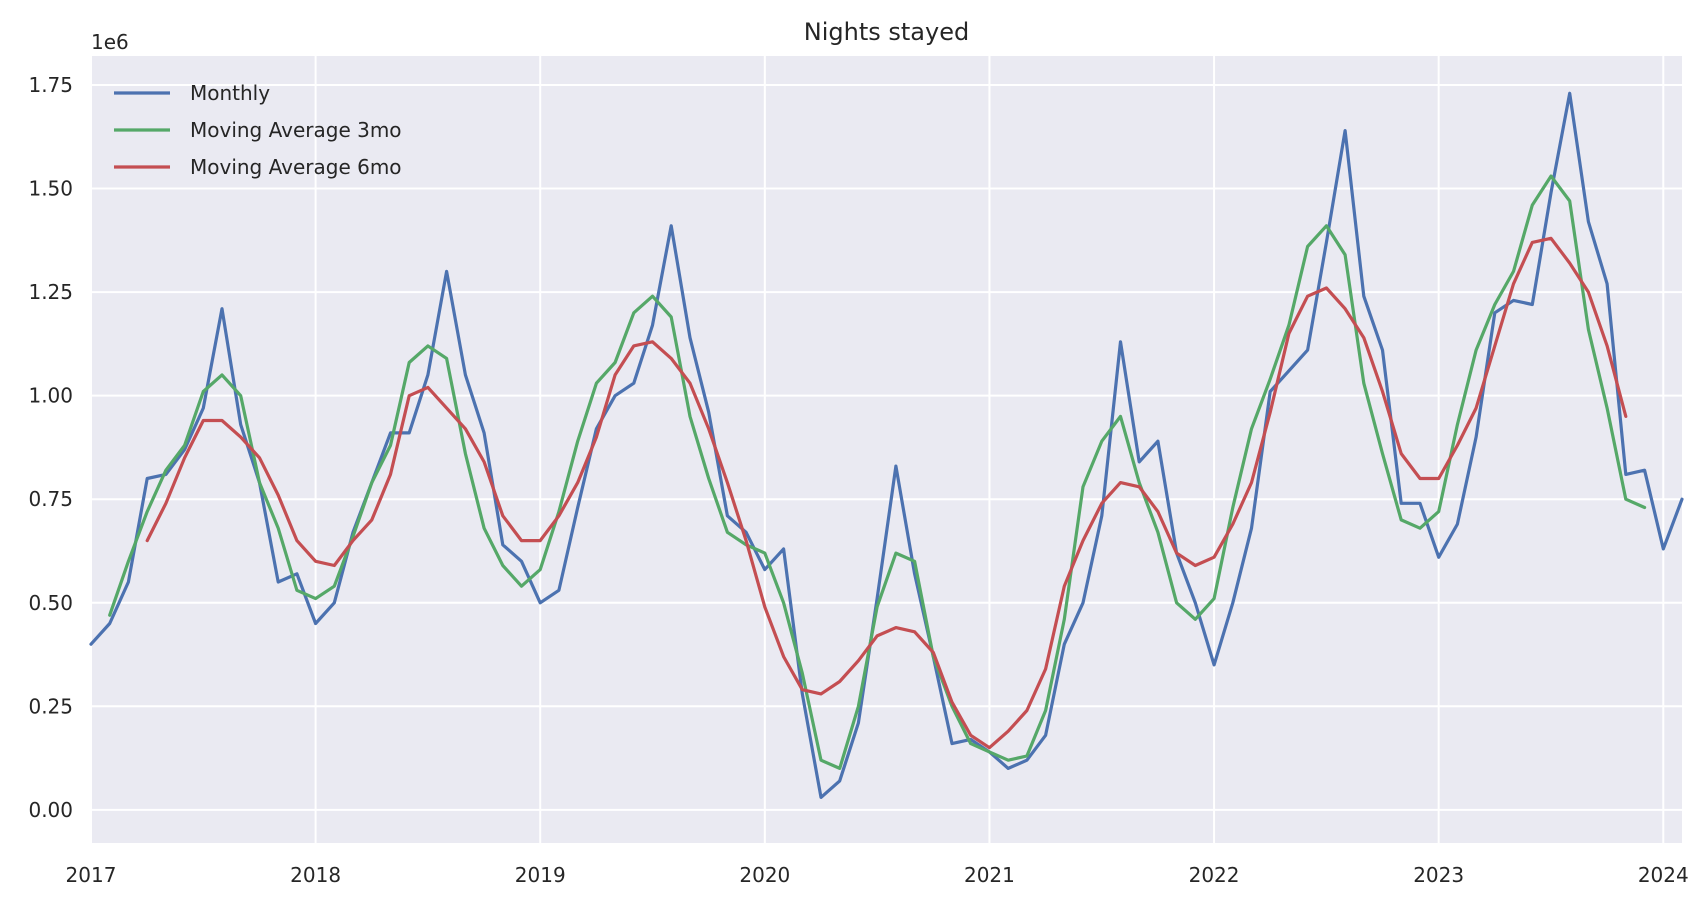 The height and width of the screenshot is (900, 1705). I want to click on x-tick-label: 2024, so click(1663, 875).